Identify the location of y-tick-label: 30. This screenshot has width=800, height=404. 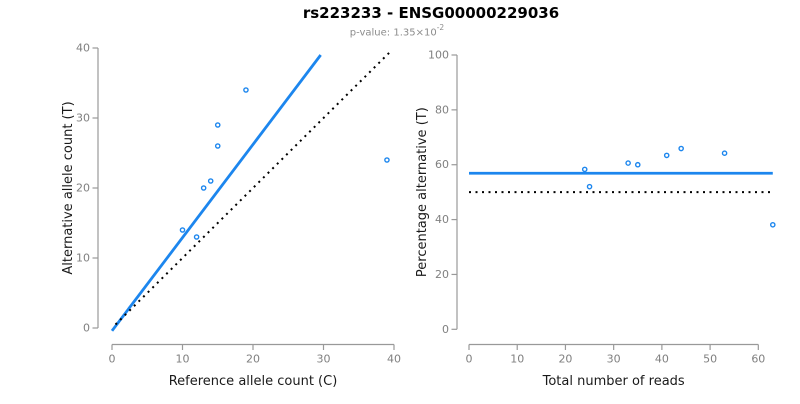
(83, 118).